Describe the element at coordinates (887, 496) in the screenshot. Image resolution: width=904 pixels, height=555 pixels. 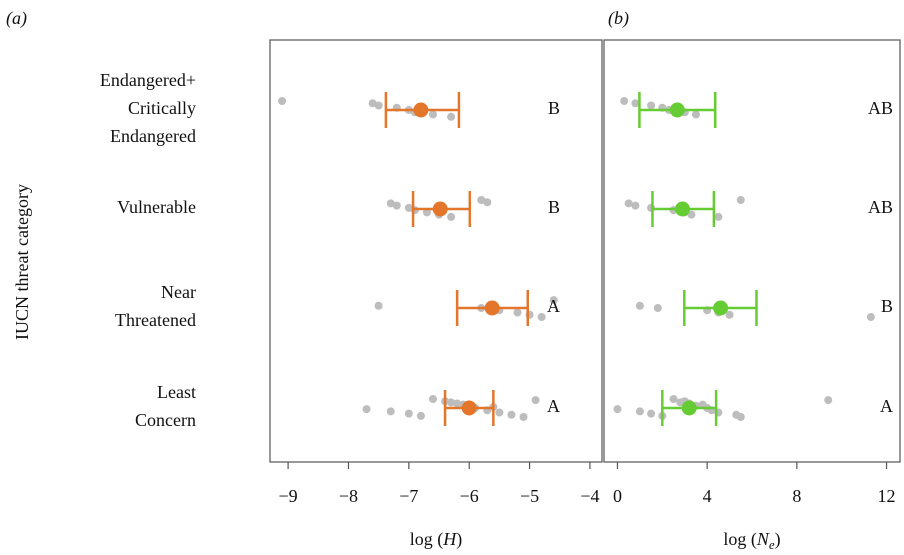
I see `x-tick-label: 12` at that location.